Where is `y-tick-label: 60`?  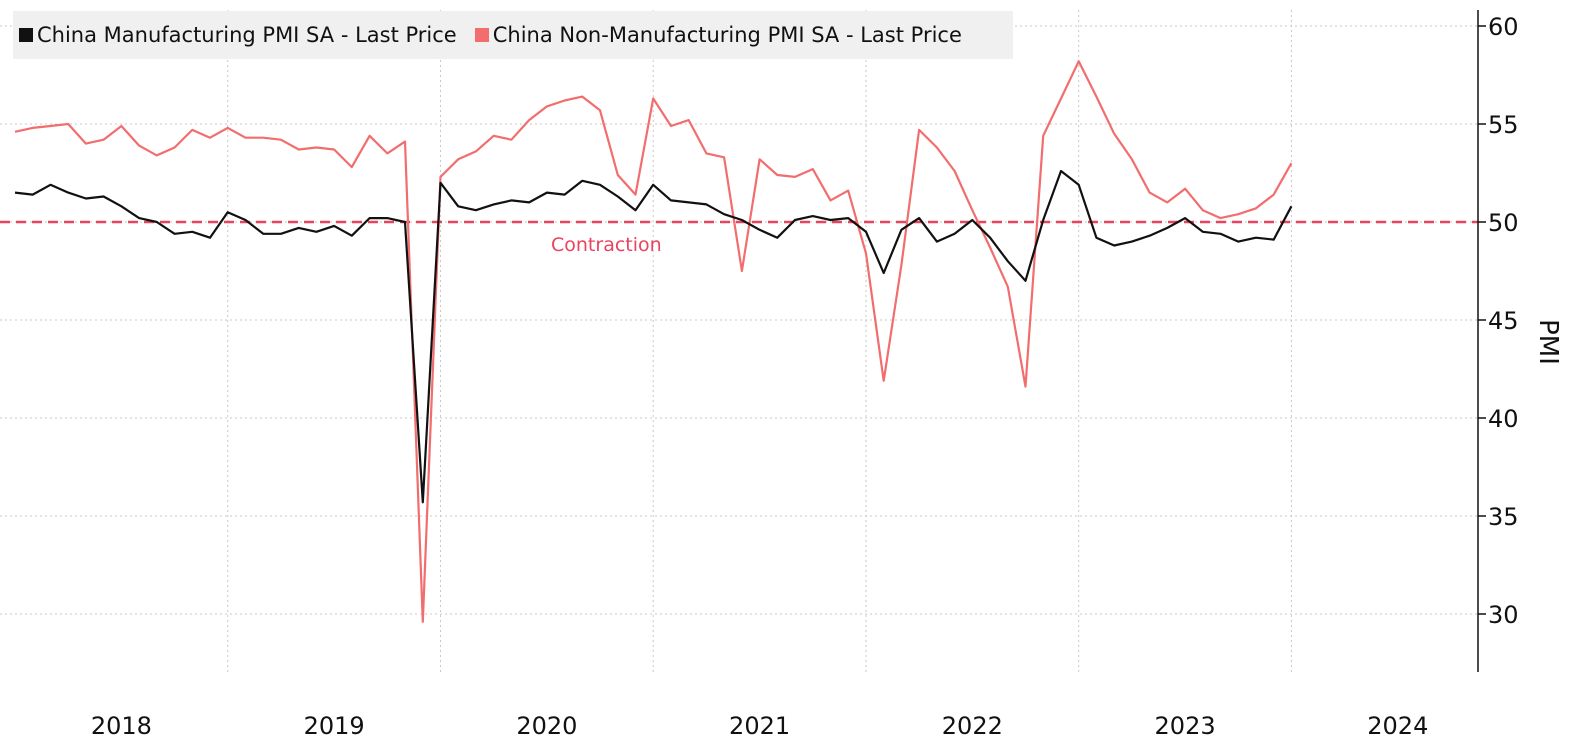
y-tick-label: 60 is located at coordinates (1503, 27).